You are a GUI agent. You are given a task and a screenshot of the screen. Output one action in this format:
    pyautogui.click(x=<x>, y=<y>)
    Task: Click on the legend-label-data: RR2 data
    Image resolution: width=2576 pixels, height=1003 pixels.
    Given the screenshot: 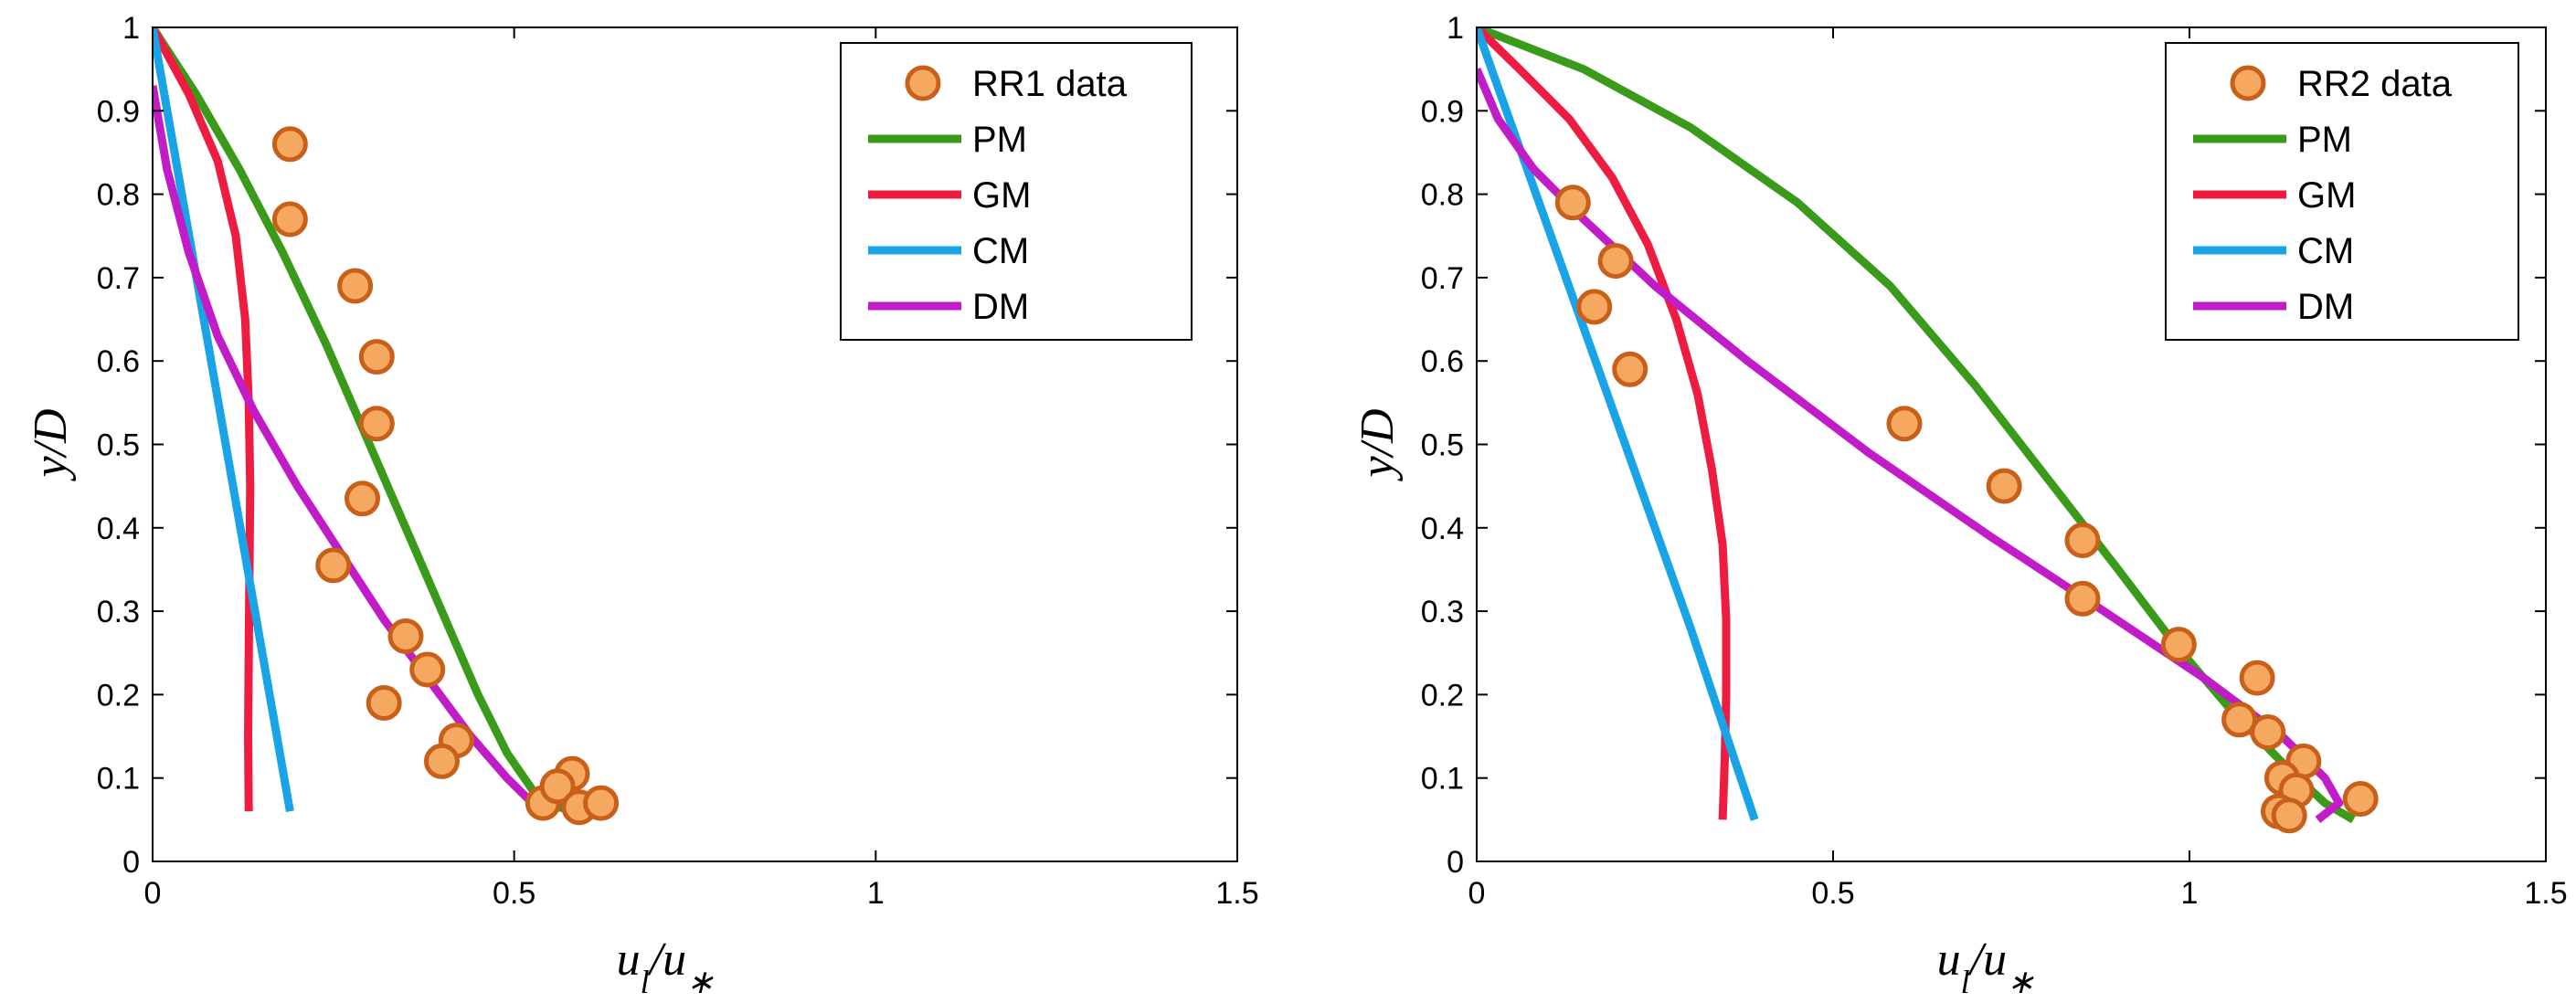 What is the action you would take?
    pyautogui.click(x=2375, y=84)
    